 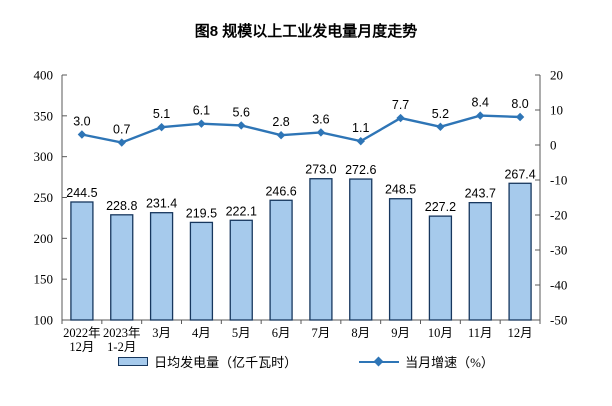 What do you see at coordinates (161, 114) in the screenshot?
I see `line-value-label: 5.1` at bounding box center [161, 114].